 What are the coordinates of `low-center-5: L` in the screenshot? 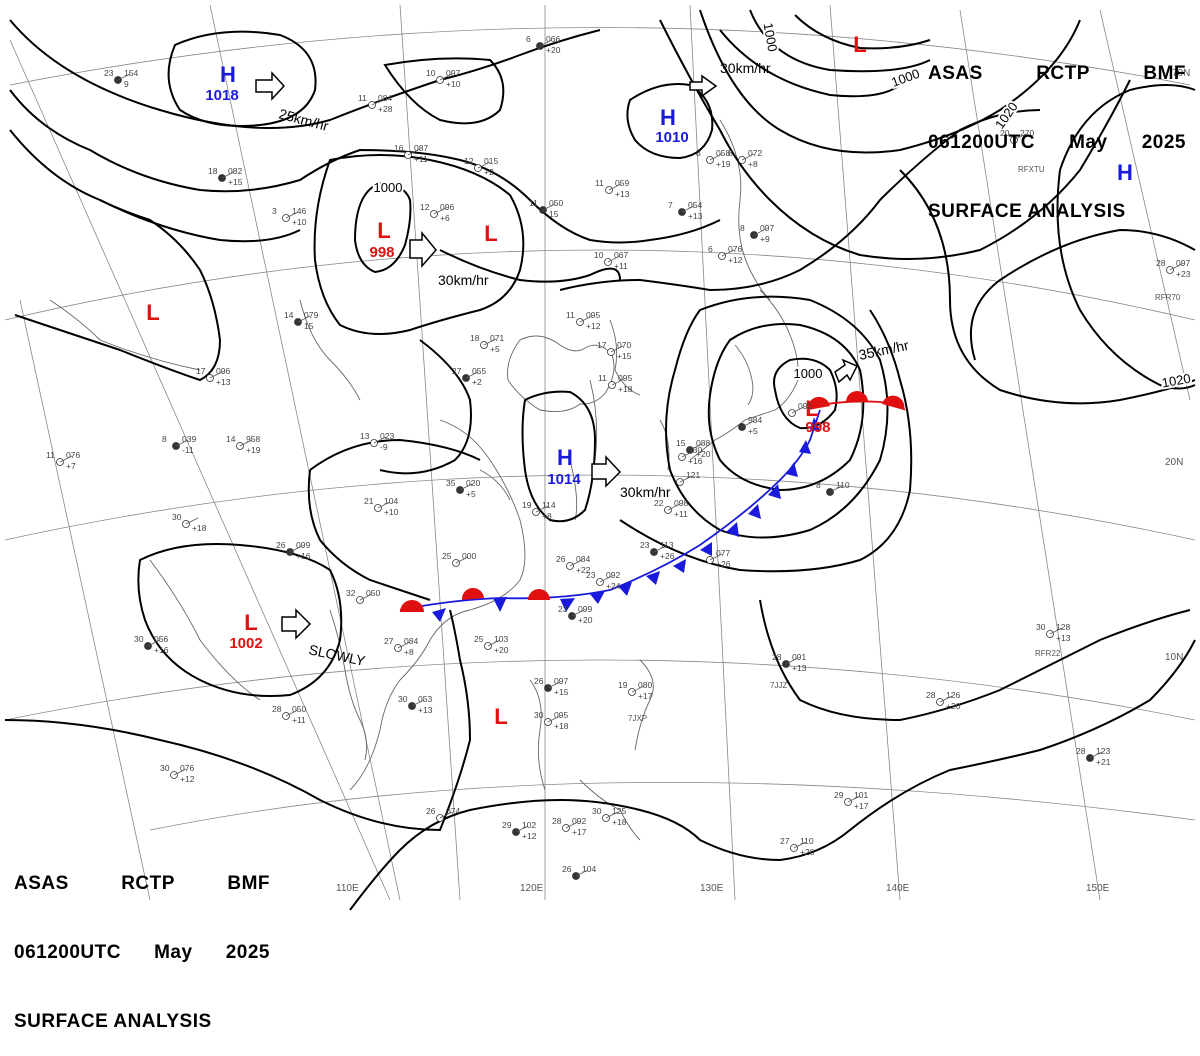 It's located at (811, 408).